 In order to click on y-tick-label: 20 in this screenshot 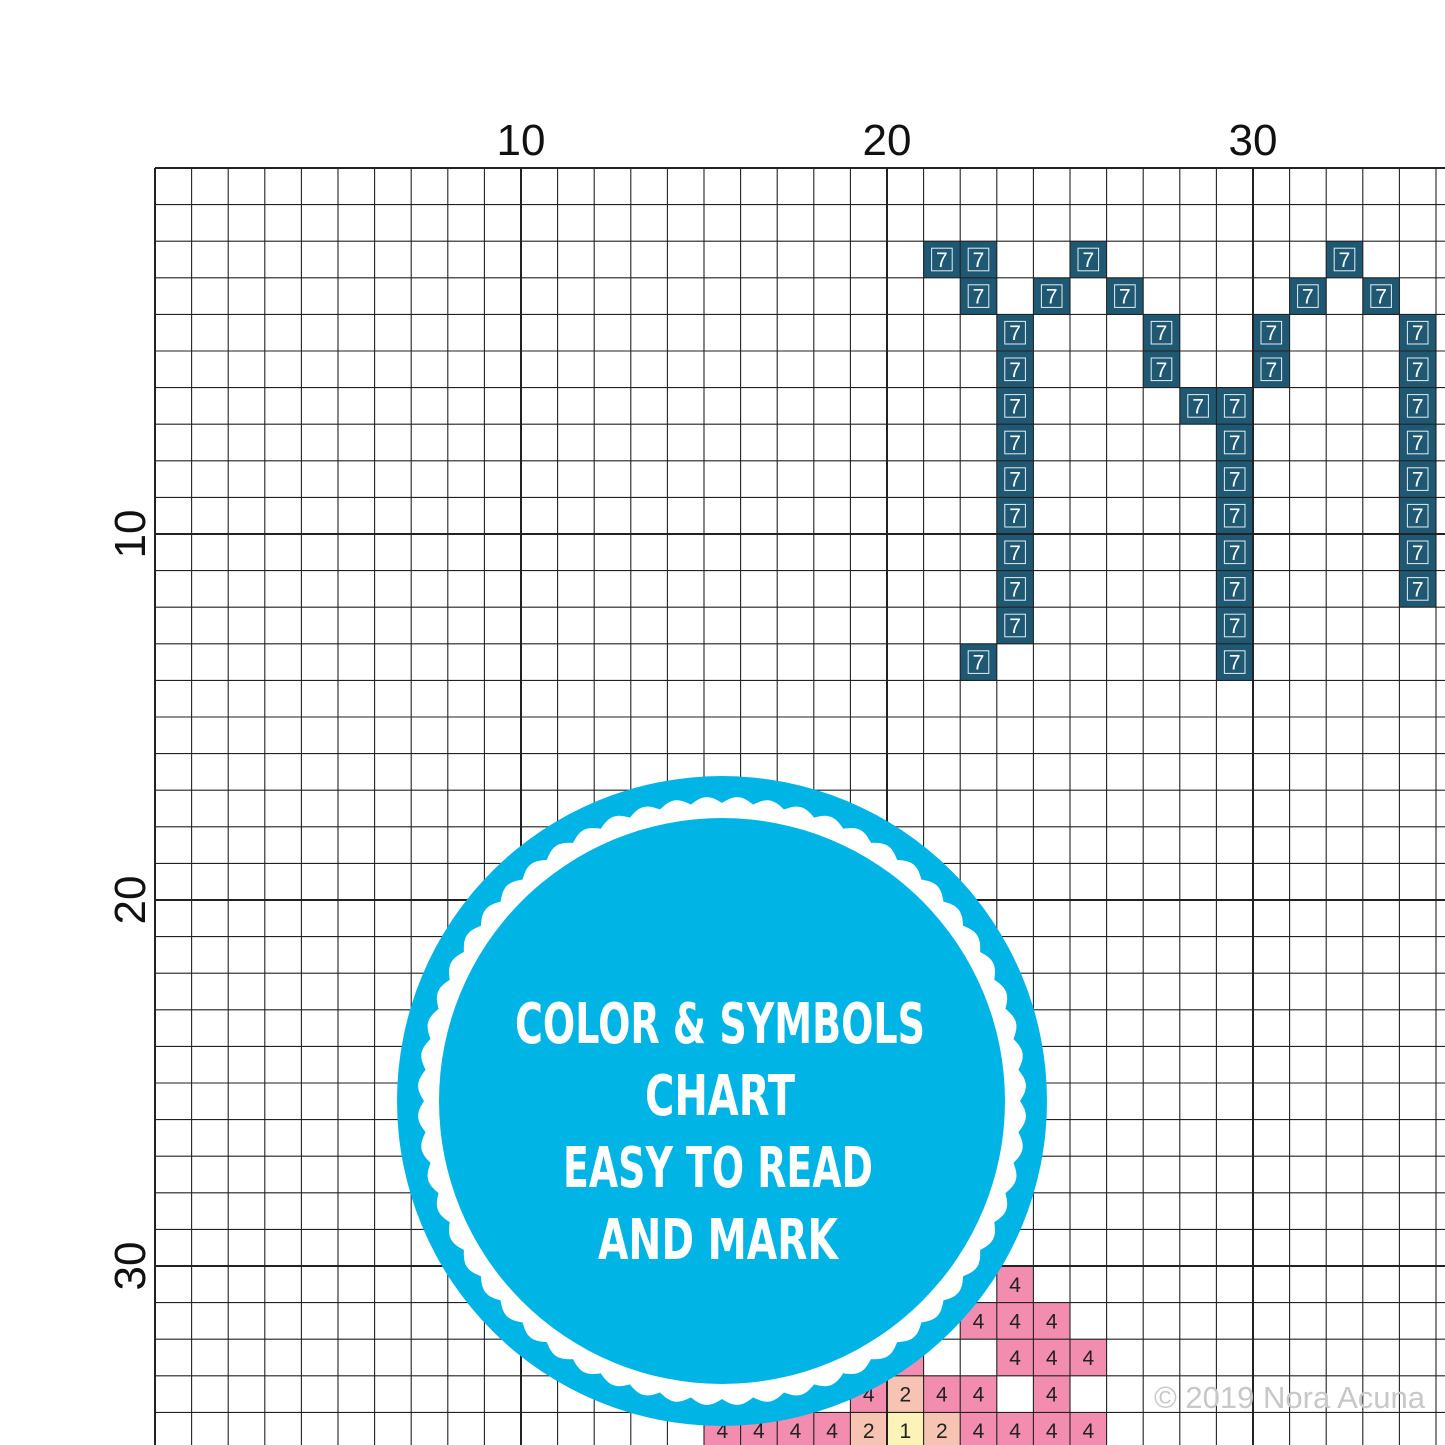, I will do `click(130, 900)`.